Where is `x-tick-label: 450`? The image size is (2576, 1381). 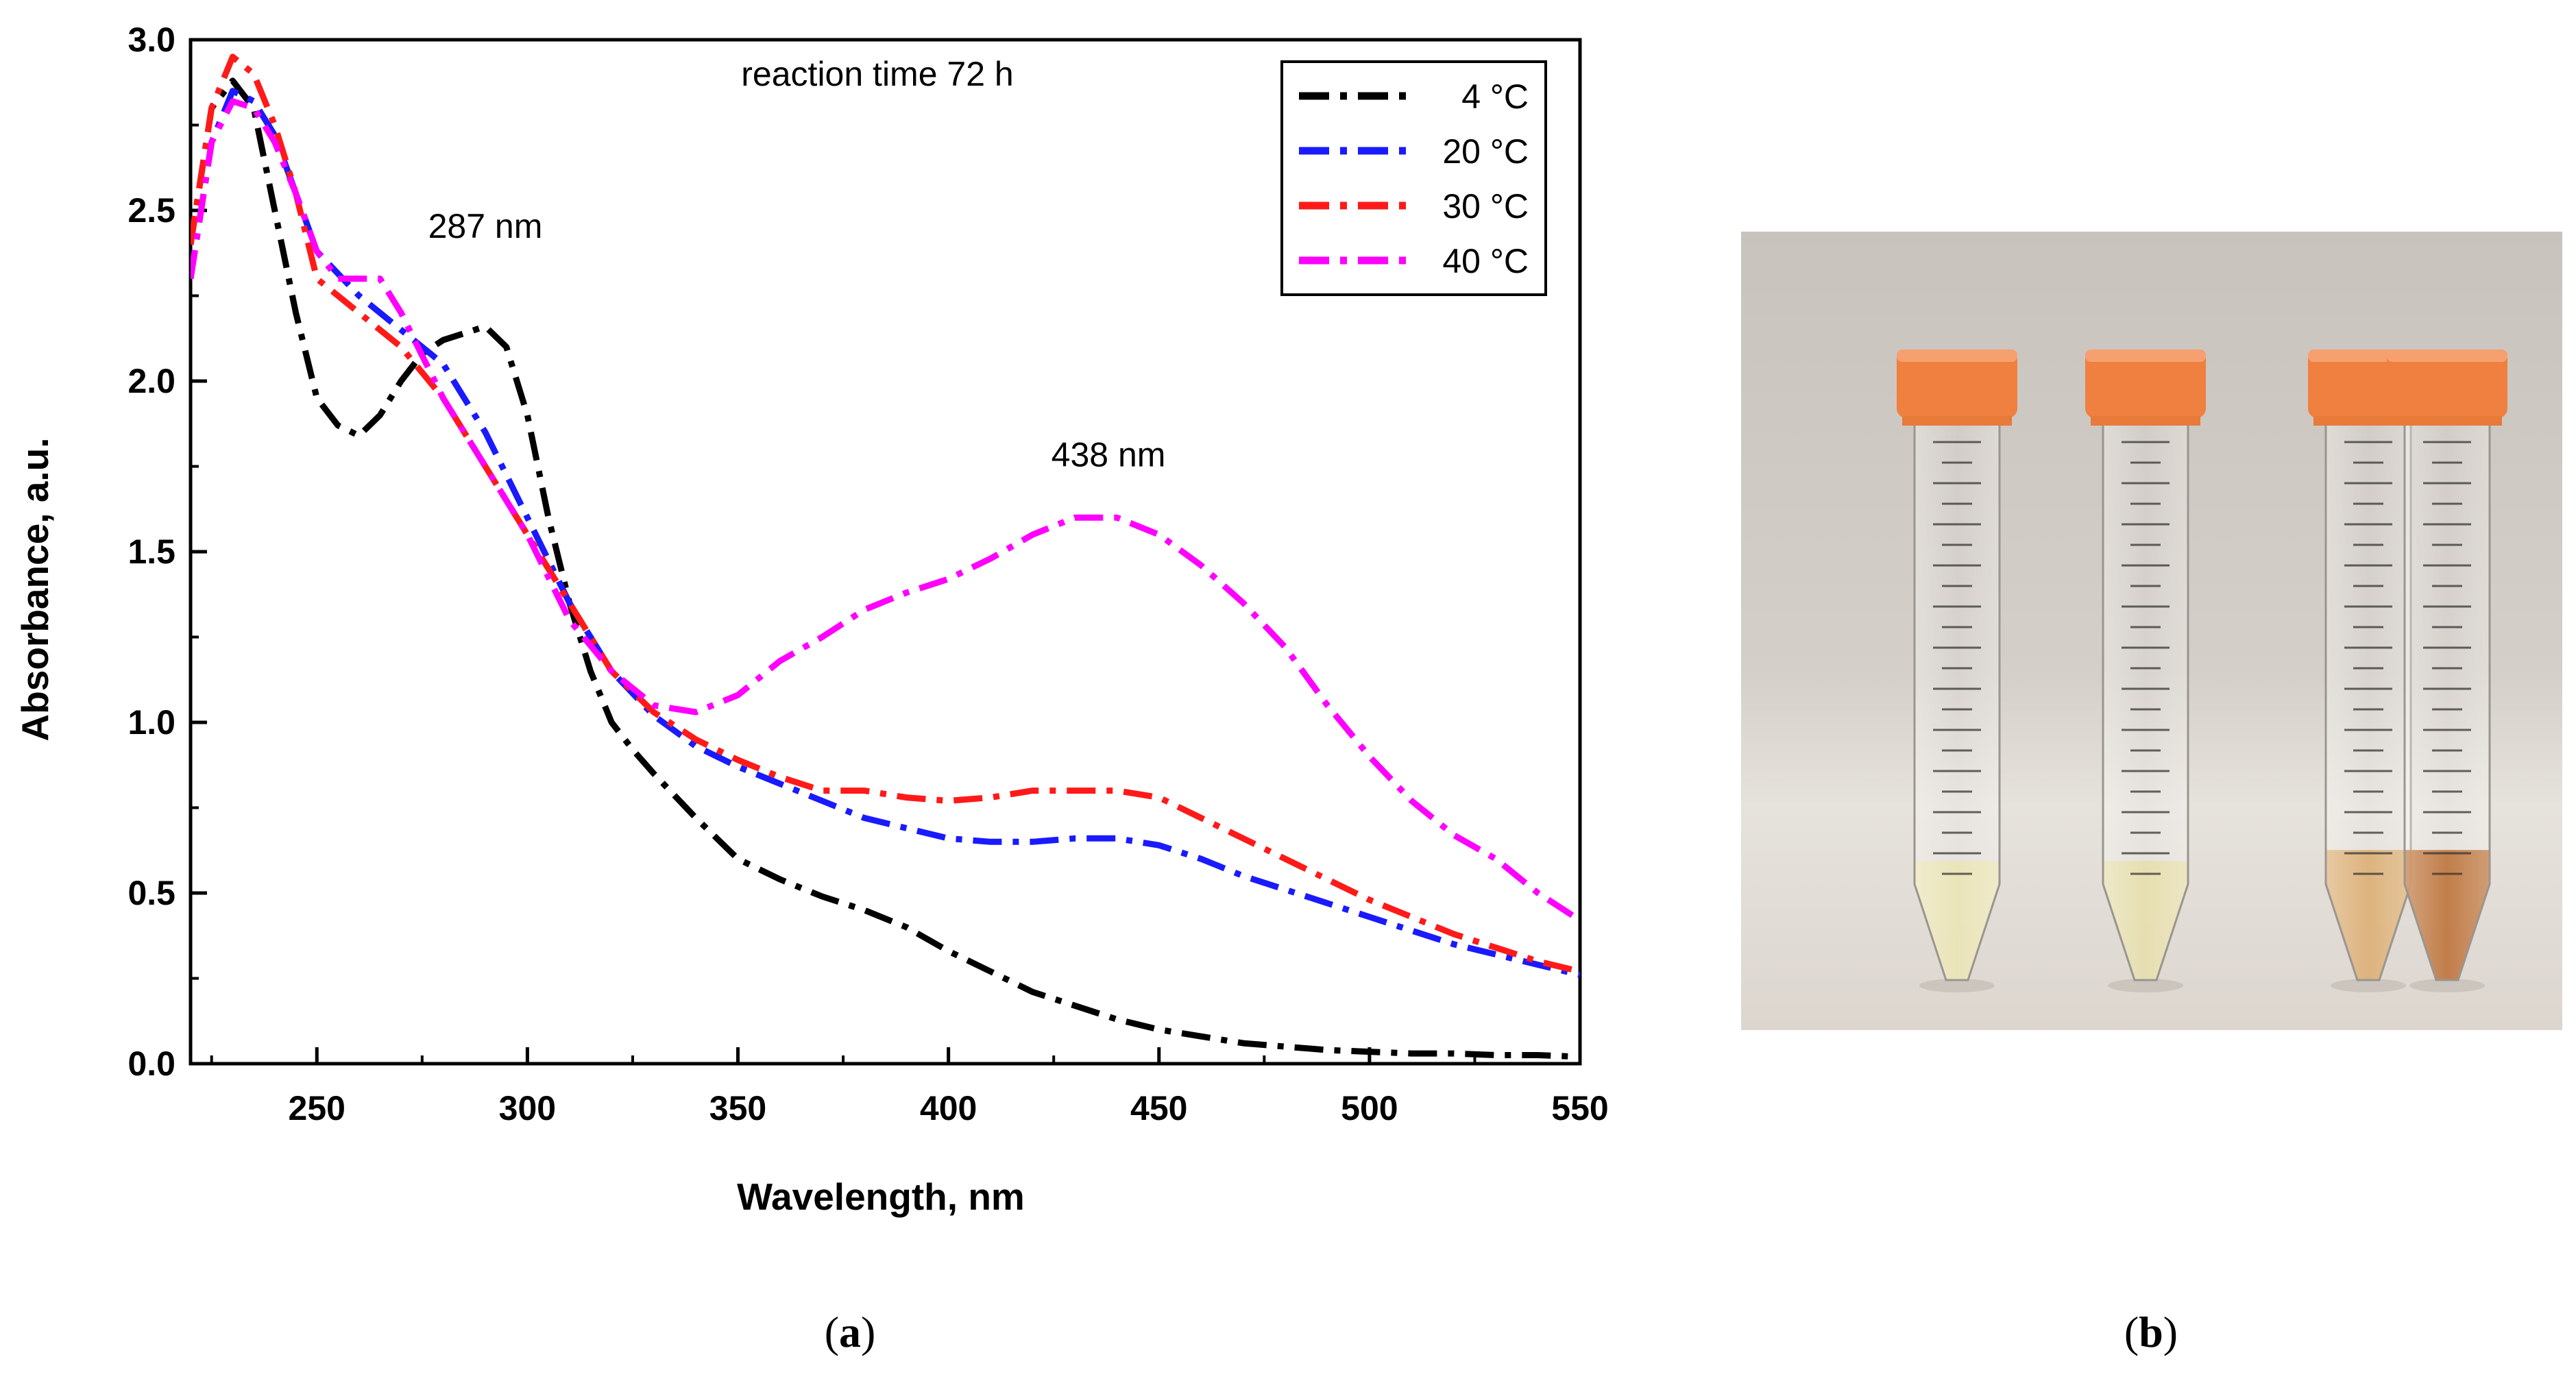
x-tick-label: 450 is located at coordinates (1158, 1108).